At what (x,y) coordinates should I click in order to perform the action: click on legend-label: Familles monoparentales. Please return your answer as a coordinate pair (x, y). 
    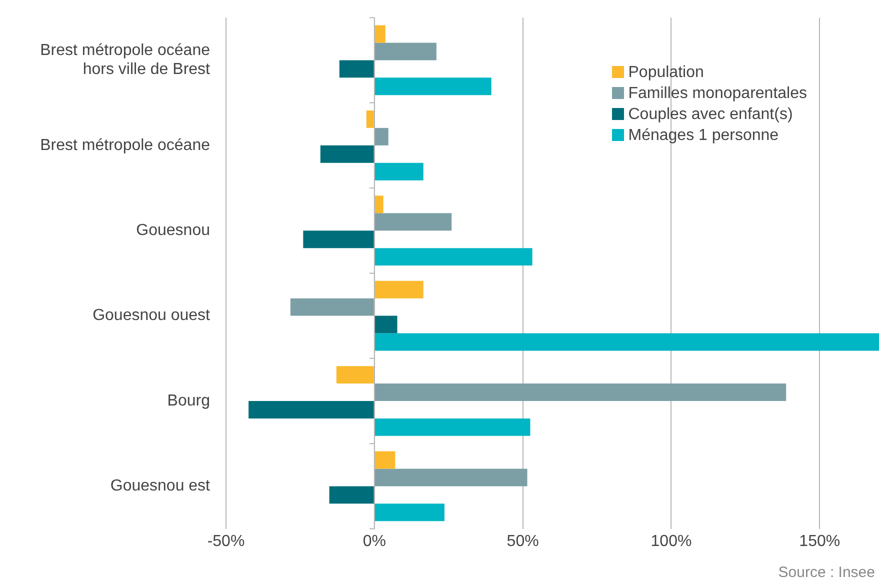
    Looking at the image, I should click on (717, 94).